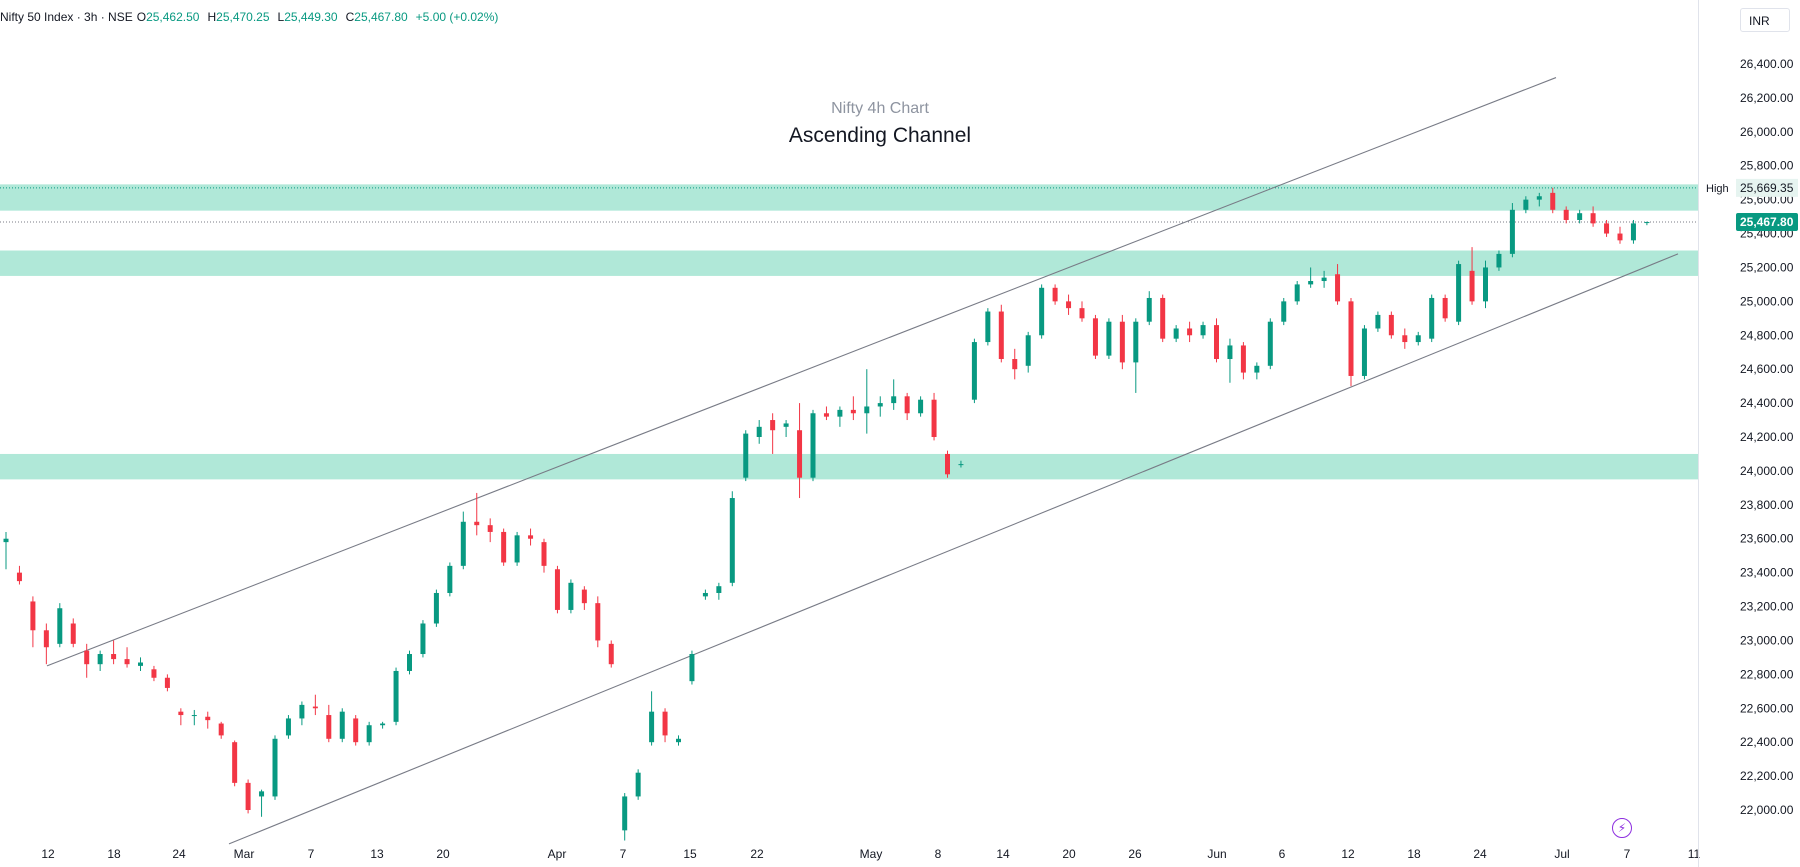 The height and width of the screenshot is (867, 1800). I want to click on price-tick-label: 24,000.00, so click(1767, 471).